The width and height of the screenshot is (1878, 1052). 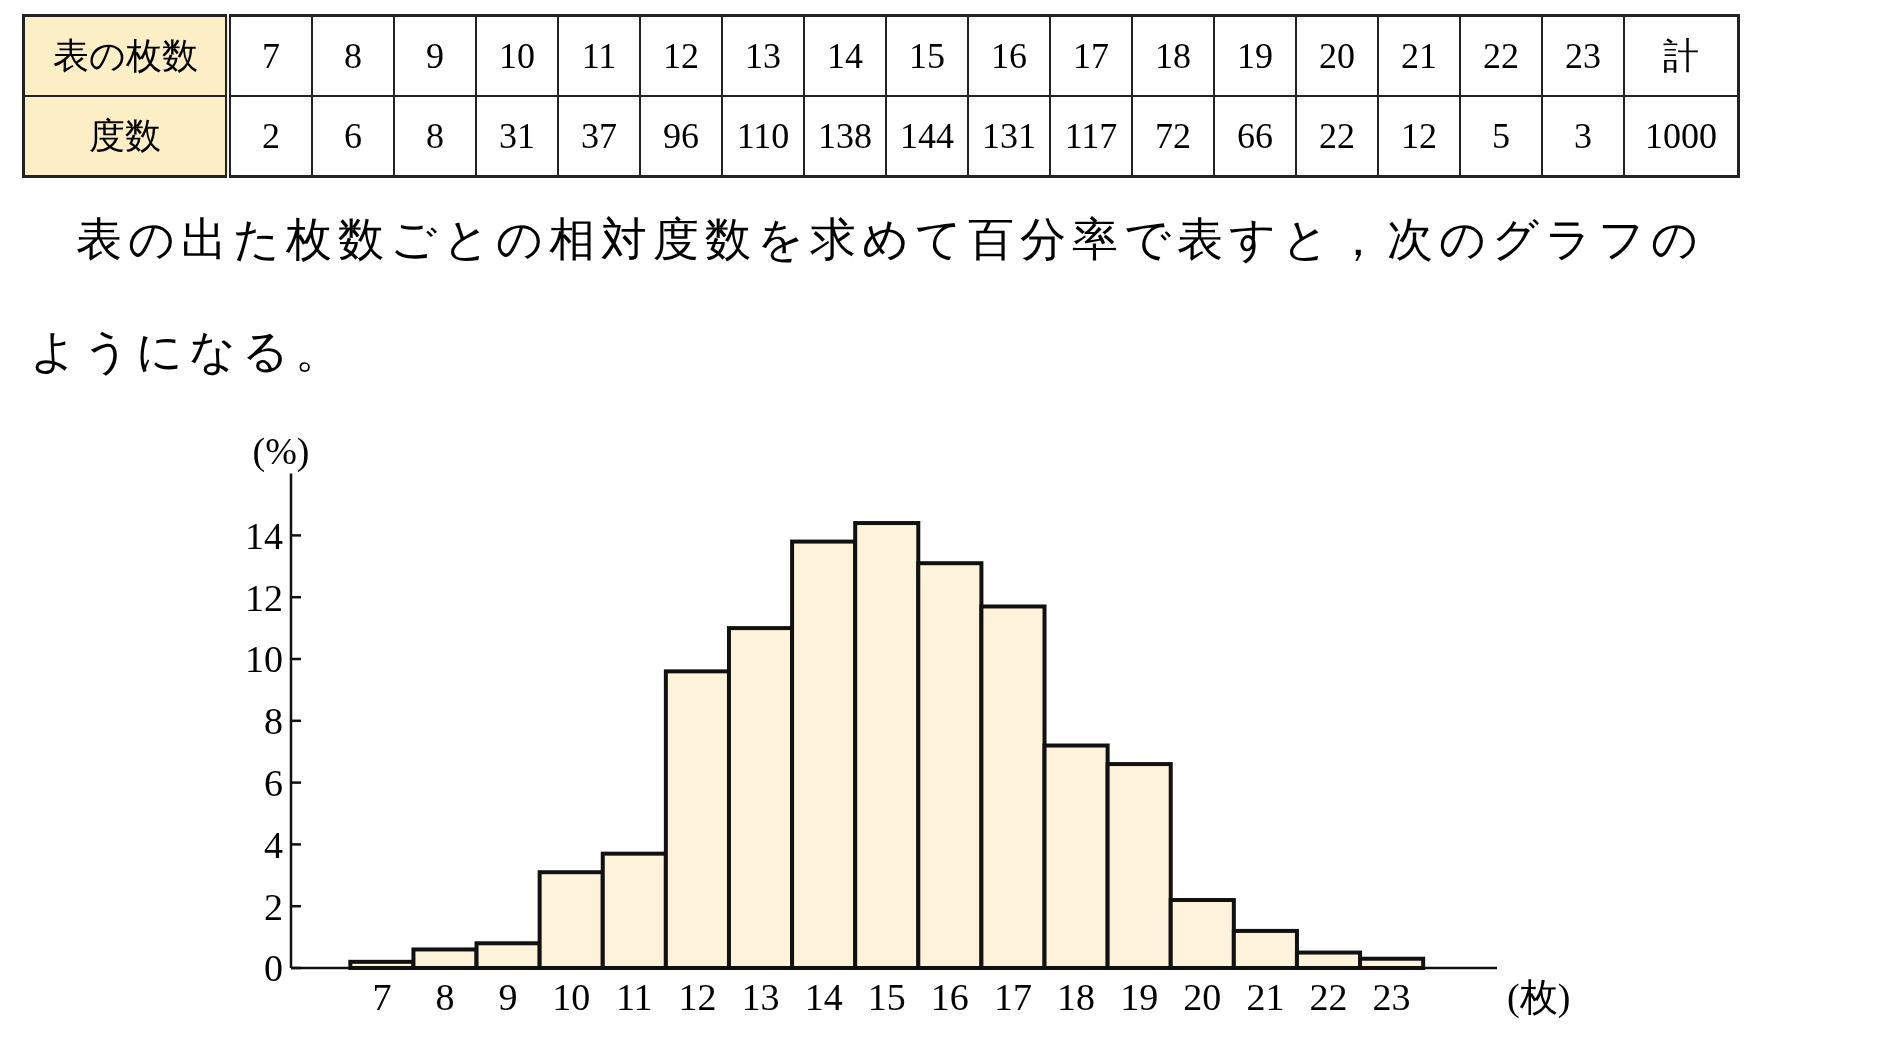 What do you see at coordinates (1583, 136) in the screenshot?
I see `data-label: 3` at bounding box center [1583, 136].